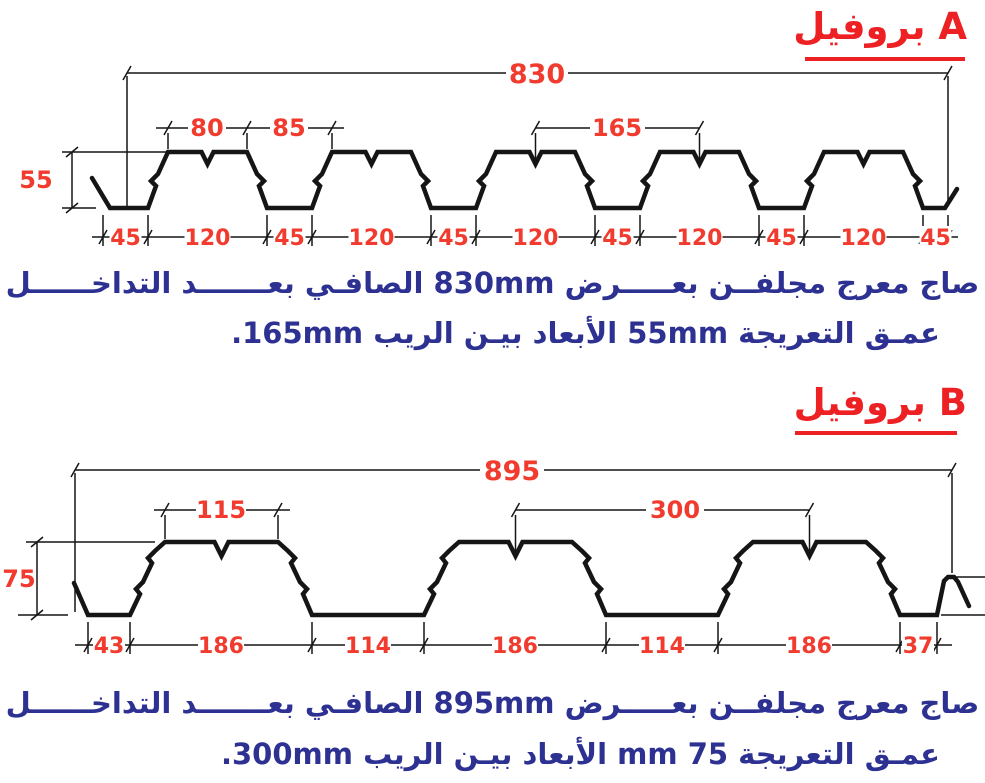 The height and width of the screenshot is (783, 985). I want to click on profile-b-outline, so click(521, 578).